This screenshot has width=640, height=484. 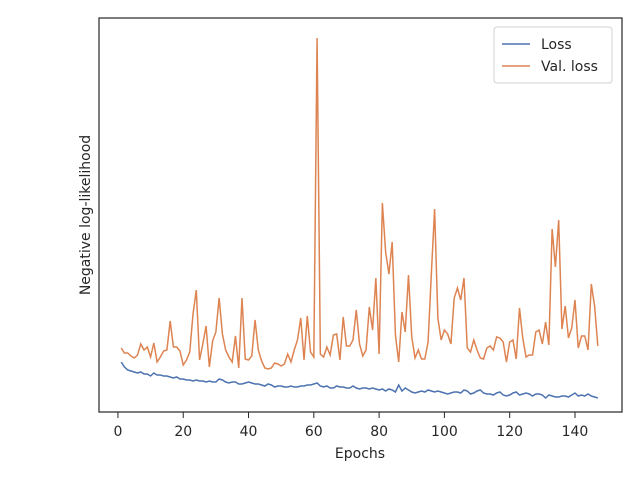 I want to click on x-tick-label: 140, so click(x=575, y=432).